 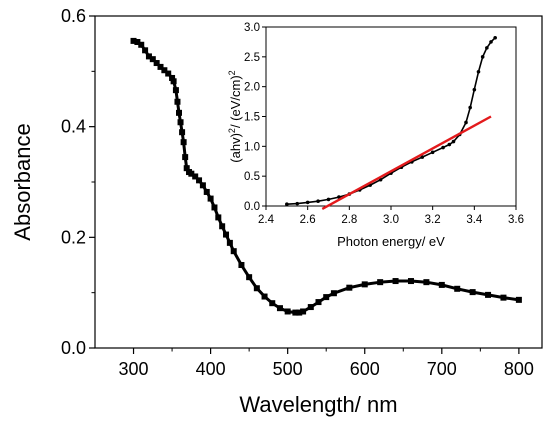 What do you see at coordinates (235, 148) in the screenshot?
I see `inset-y-label-part: (ahv)` at bounding box center [235, 148].